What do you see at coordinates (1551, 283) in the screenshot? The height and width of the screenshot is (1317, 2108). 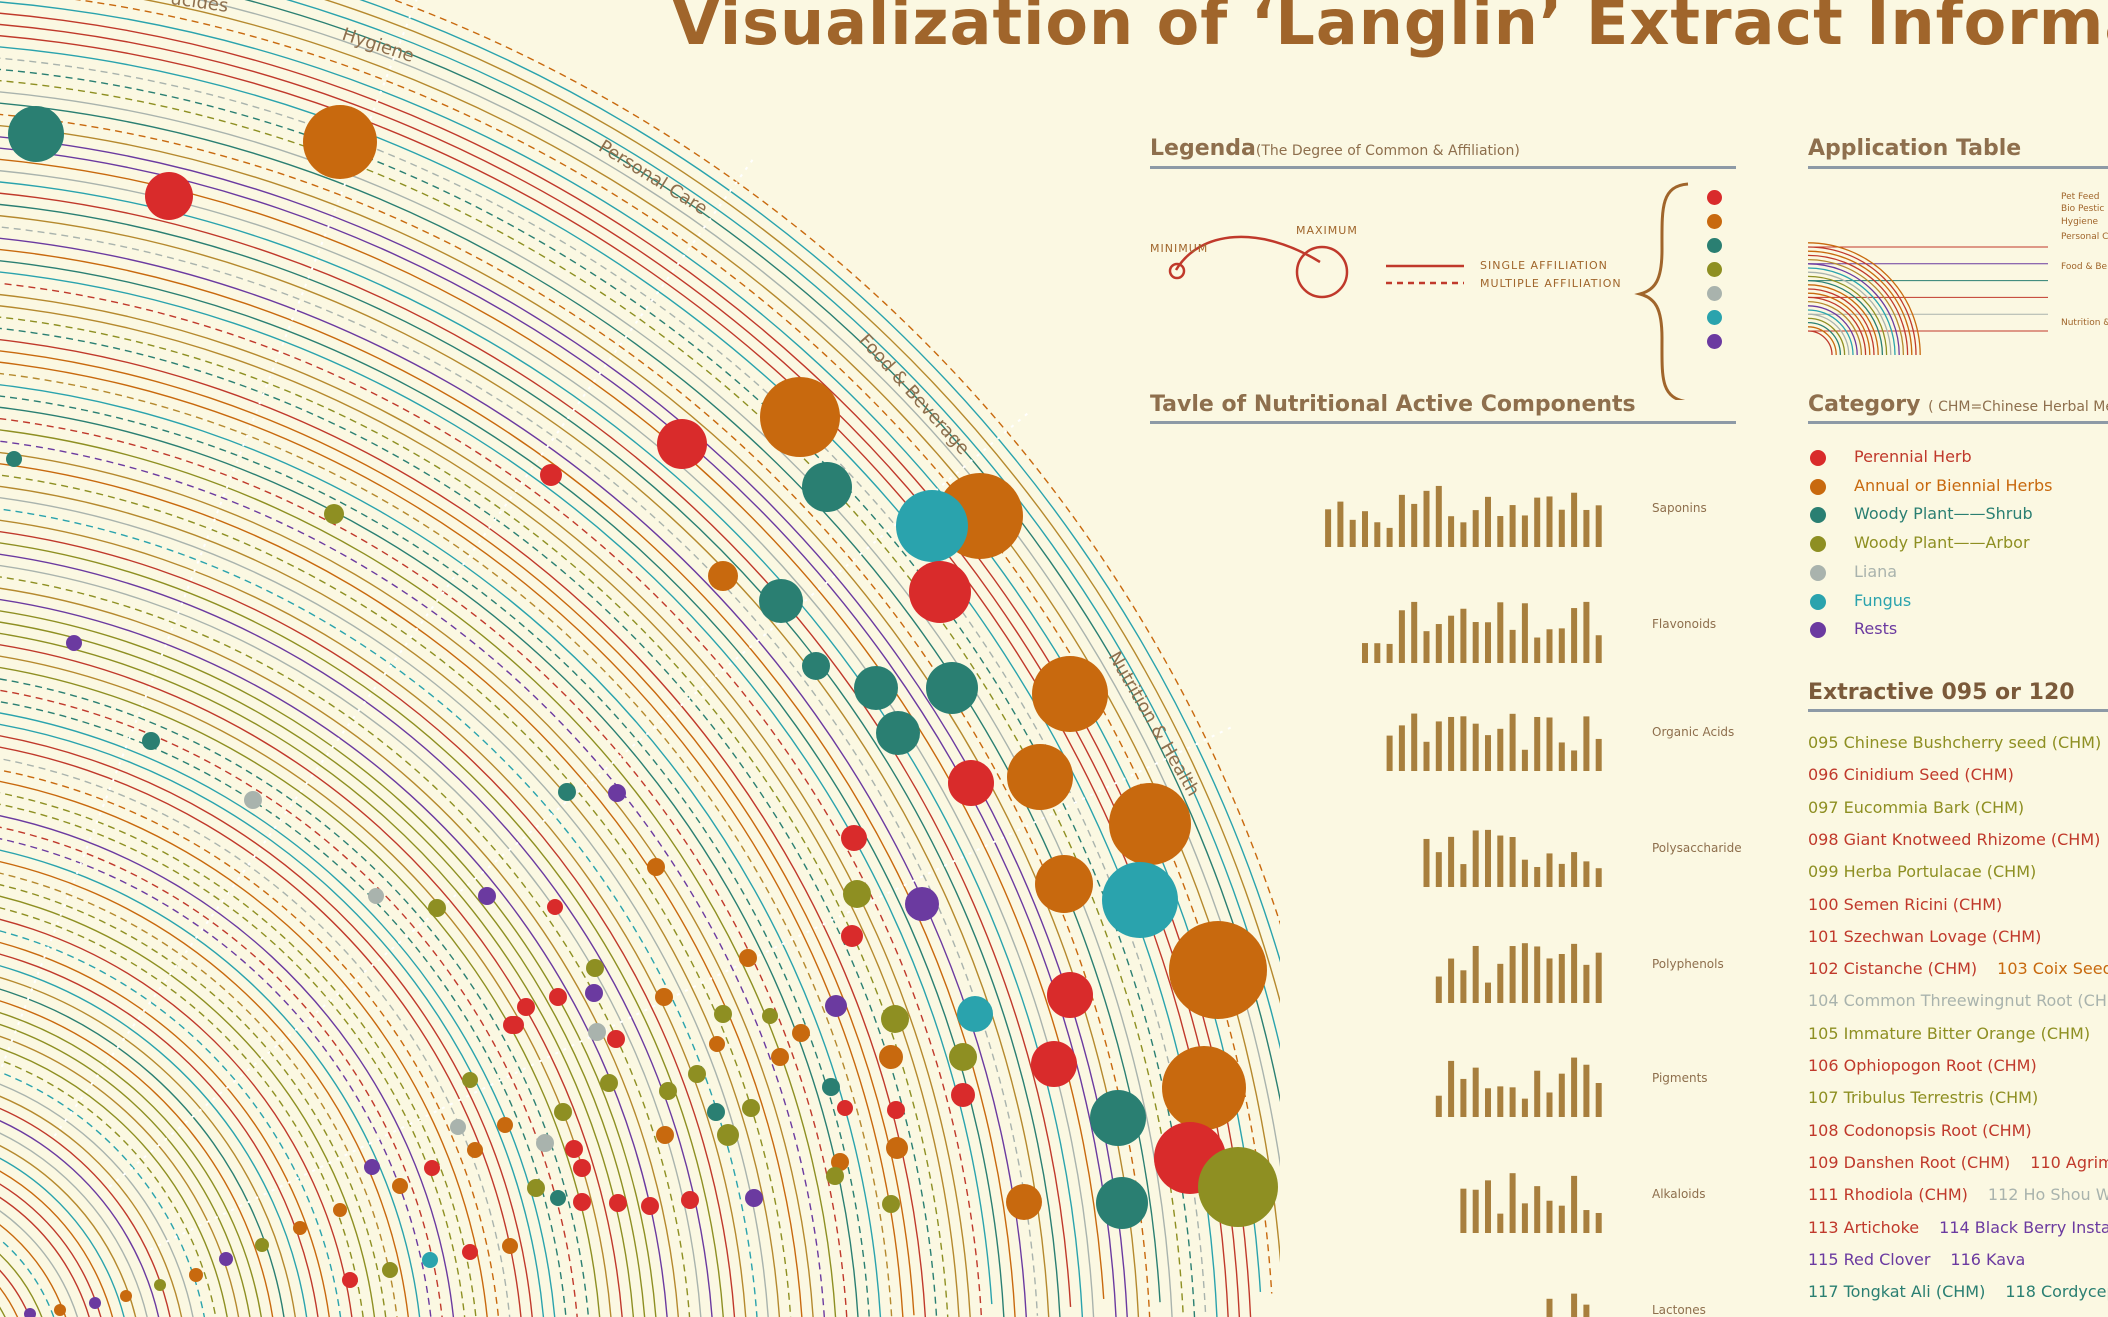 I see `legend-multiple-affiliation: MULTIPLE AFFILIATION` at bounding box center [1551, 283].